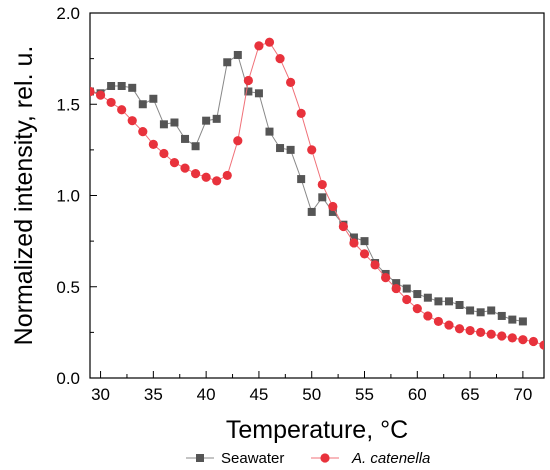 This screenshot has width=550, height=470. What do you see at coordinates (364, 394) in the screenshot?
I see `x-tick-label: 55` at bounding box center [364, 394].